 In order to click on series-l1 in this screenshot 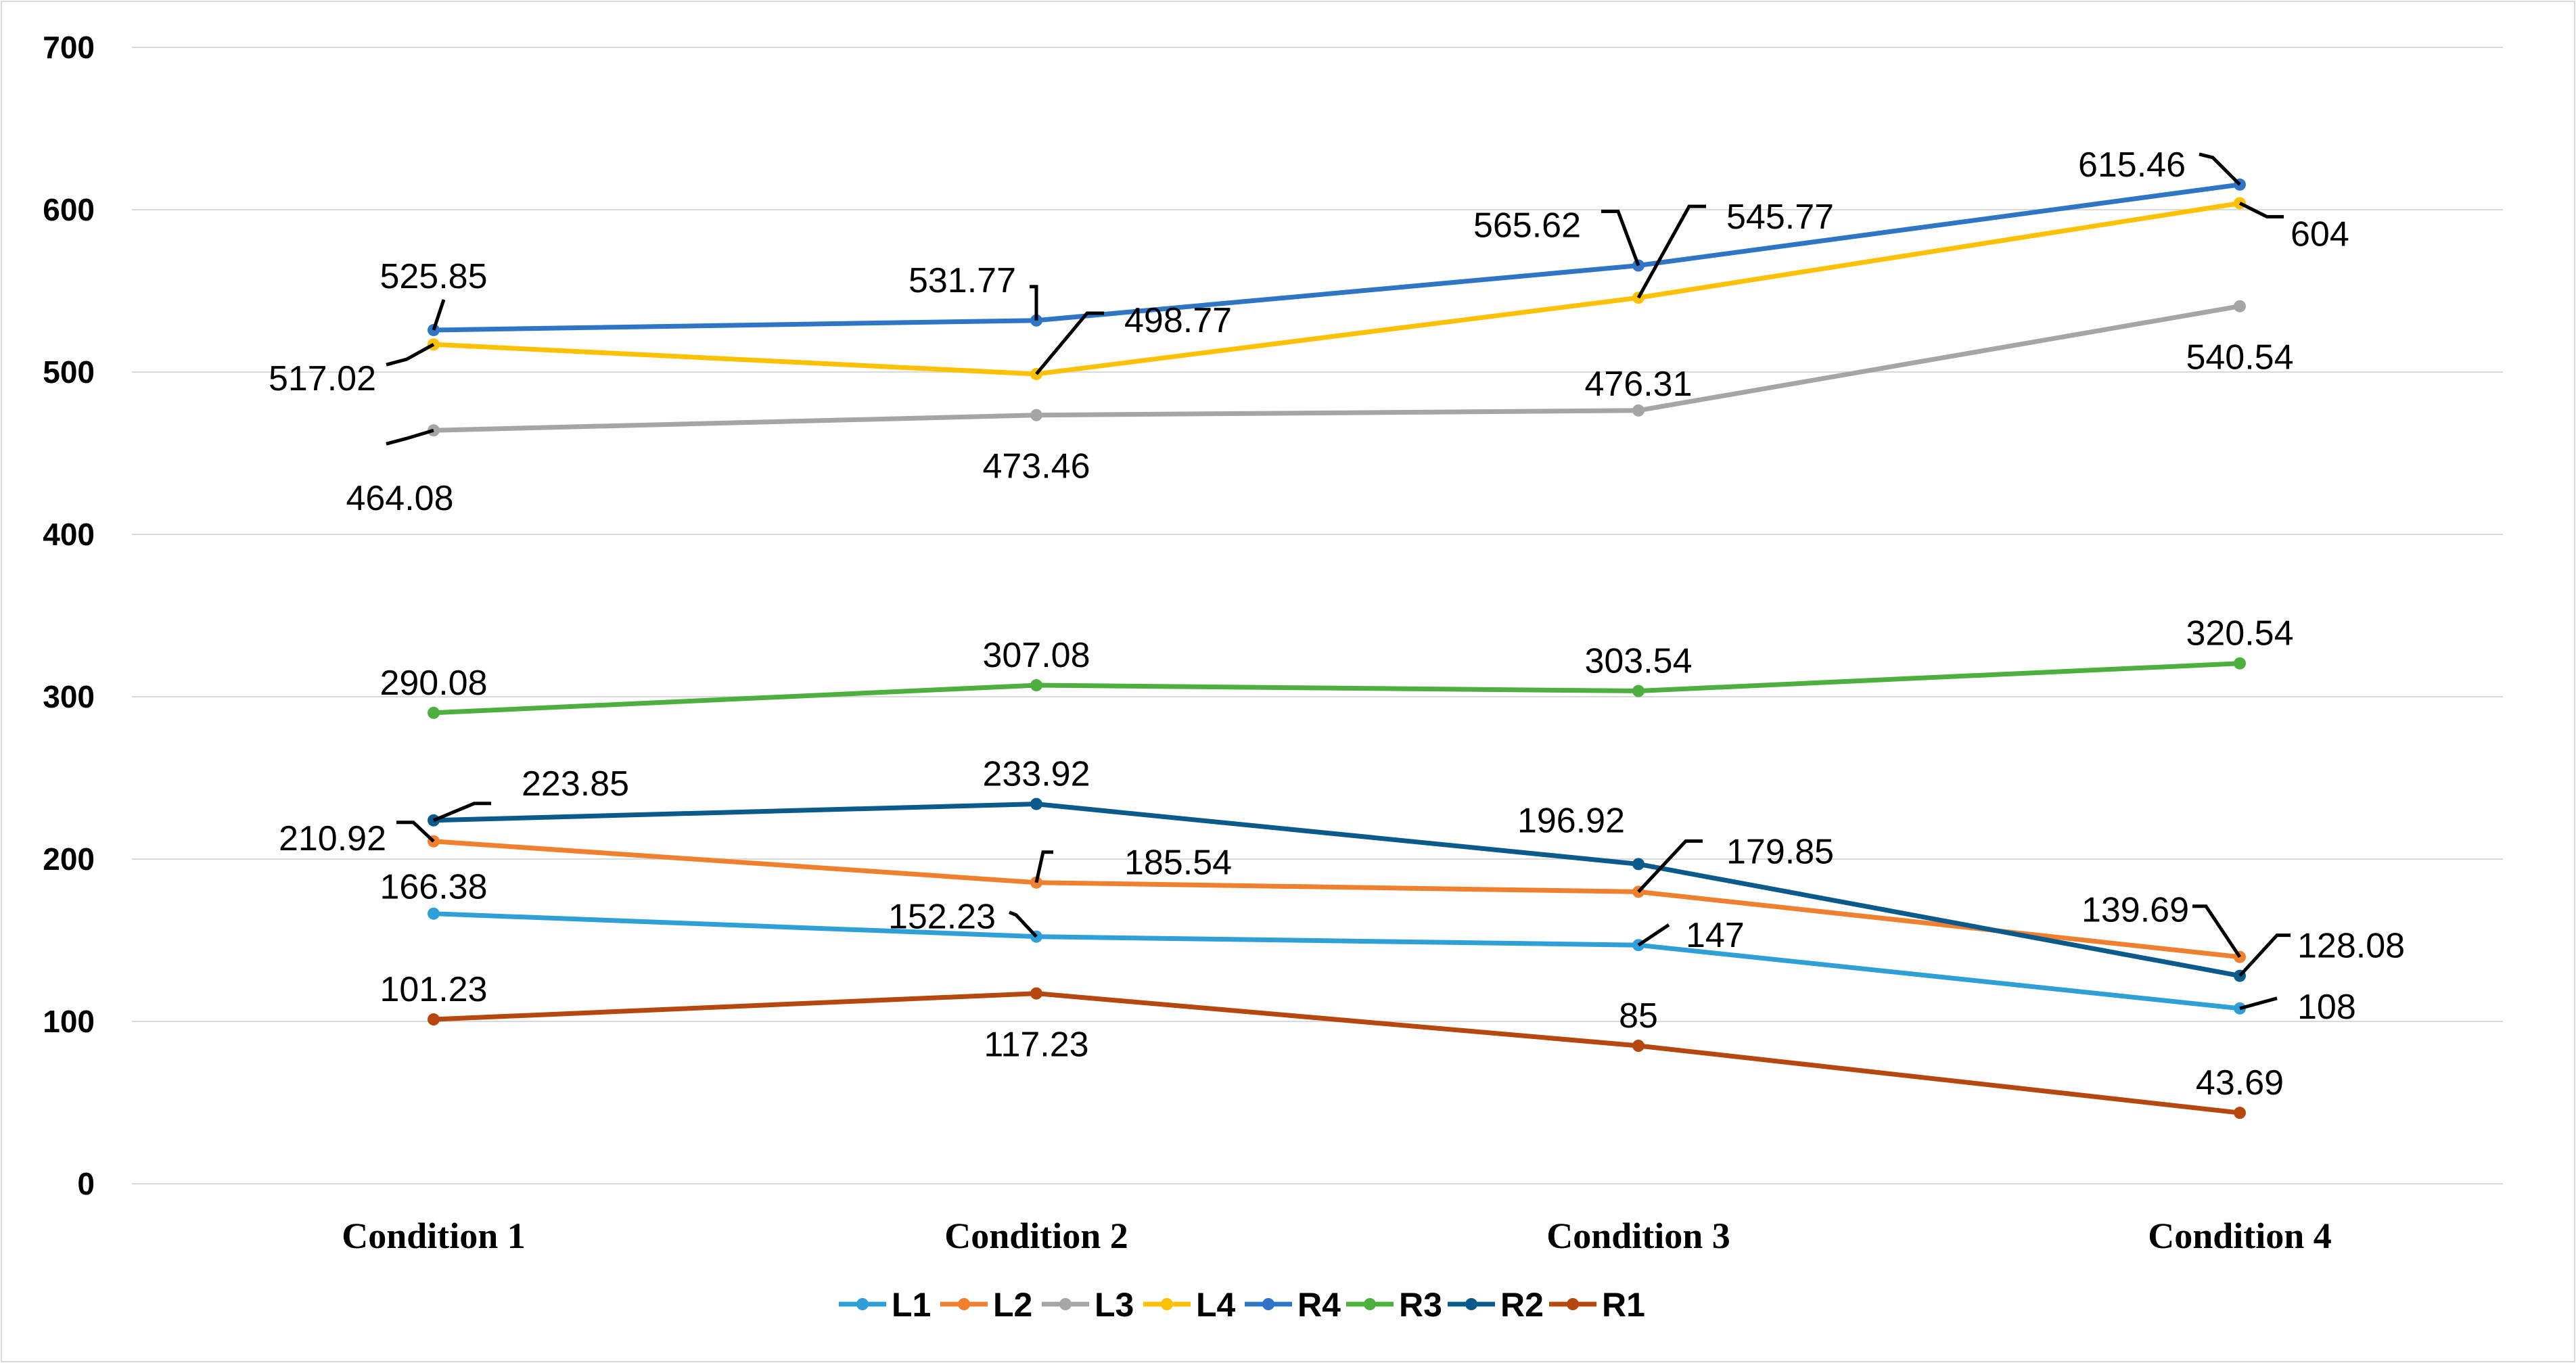, I will do `click(1337, 961)`.